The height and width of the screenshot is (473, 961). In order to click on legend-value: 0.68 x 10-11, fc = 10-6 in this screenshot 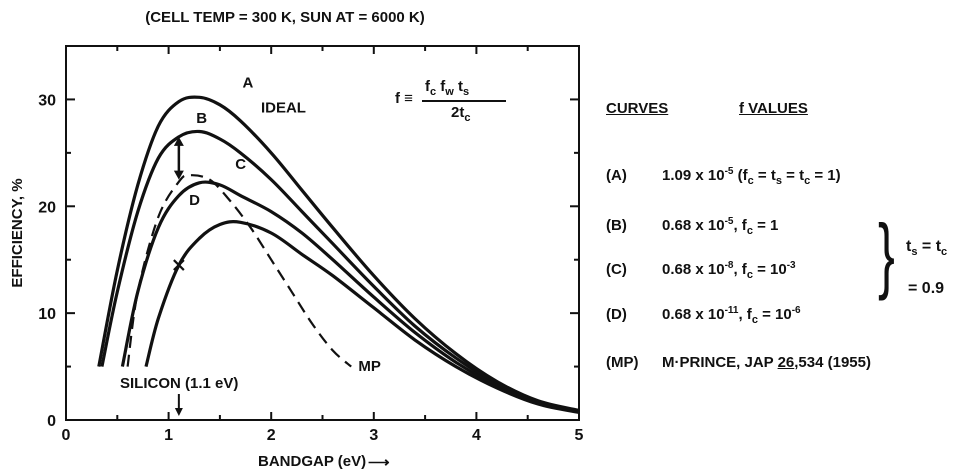, I will do `click(731, 315)`.